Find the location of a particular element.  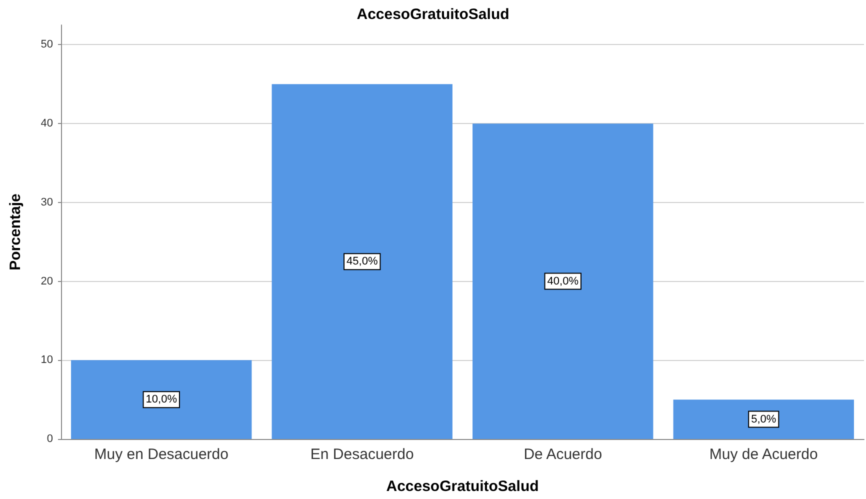

data-label: 5,0% is located at coordinates (763, 419).